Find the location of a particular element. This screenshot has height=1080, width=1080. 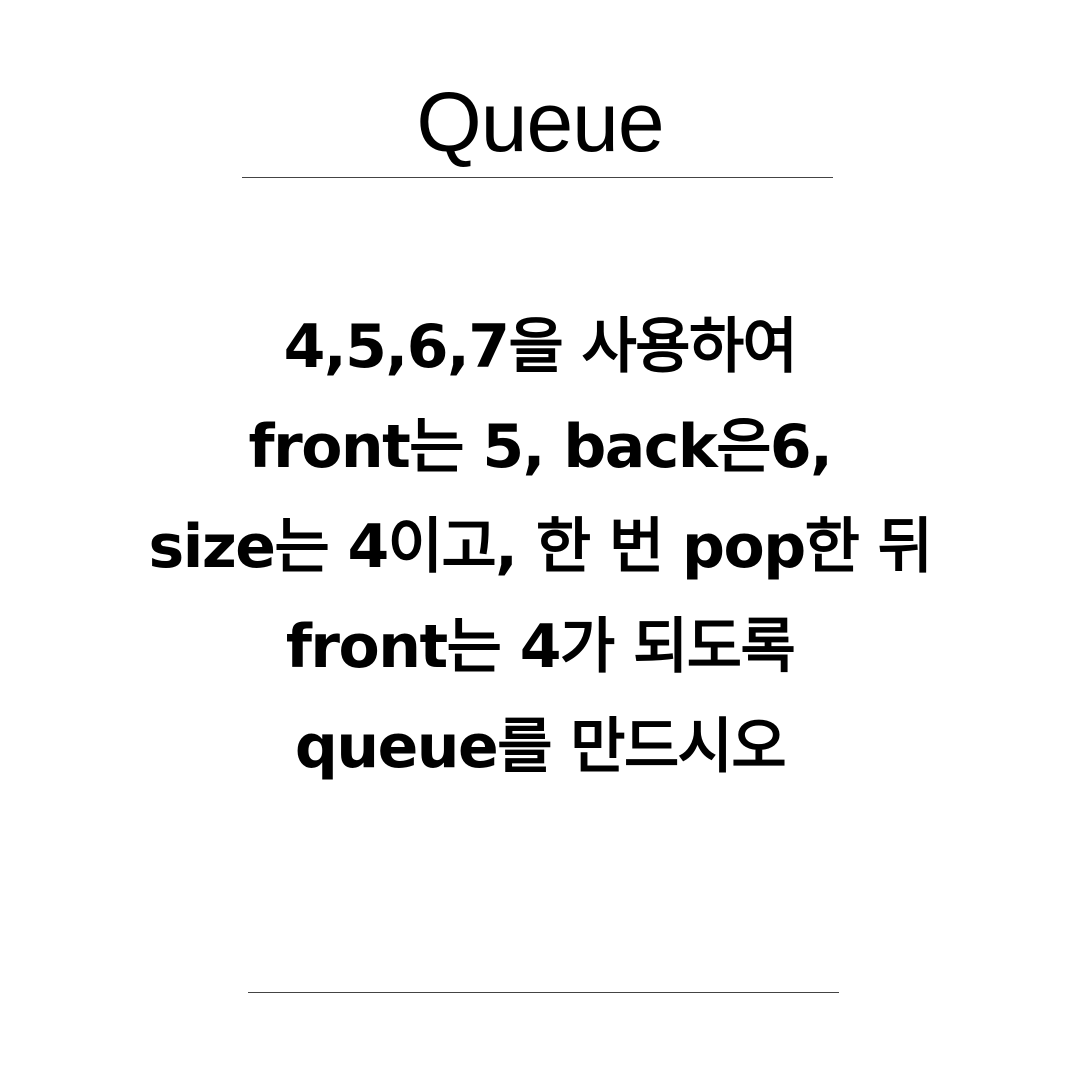

question-line: size는 4이고, 한 번 pop한 뒤 is located at coordinates (540, 547).